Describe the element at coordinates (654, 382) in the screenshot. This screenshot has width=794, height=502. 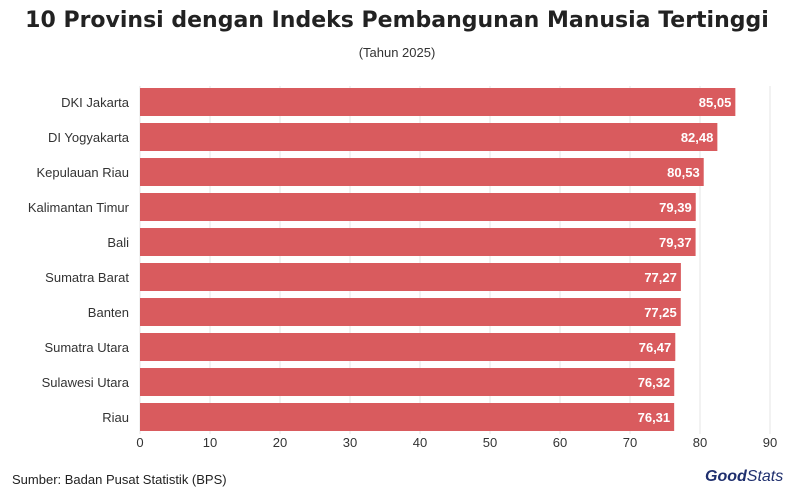
I see `bar-value-label: 76,32` at that location.